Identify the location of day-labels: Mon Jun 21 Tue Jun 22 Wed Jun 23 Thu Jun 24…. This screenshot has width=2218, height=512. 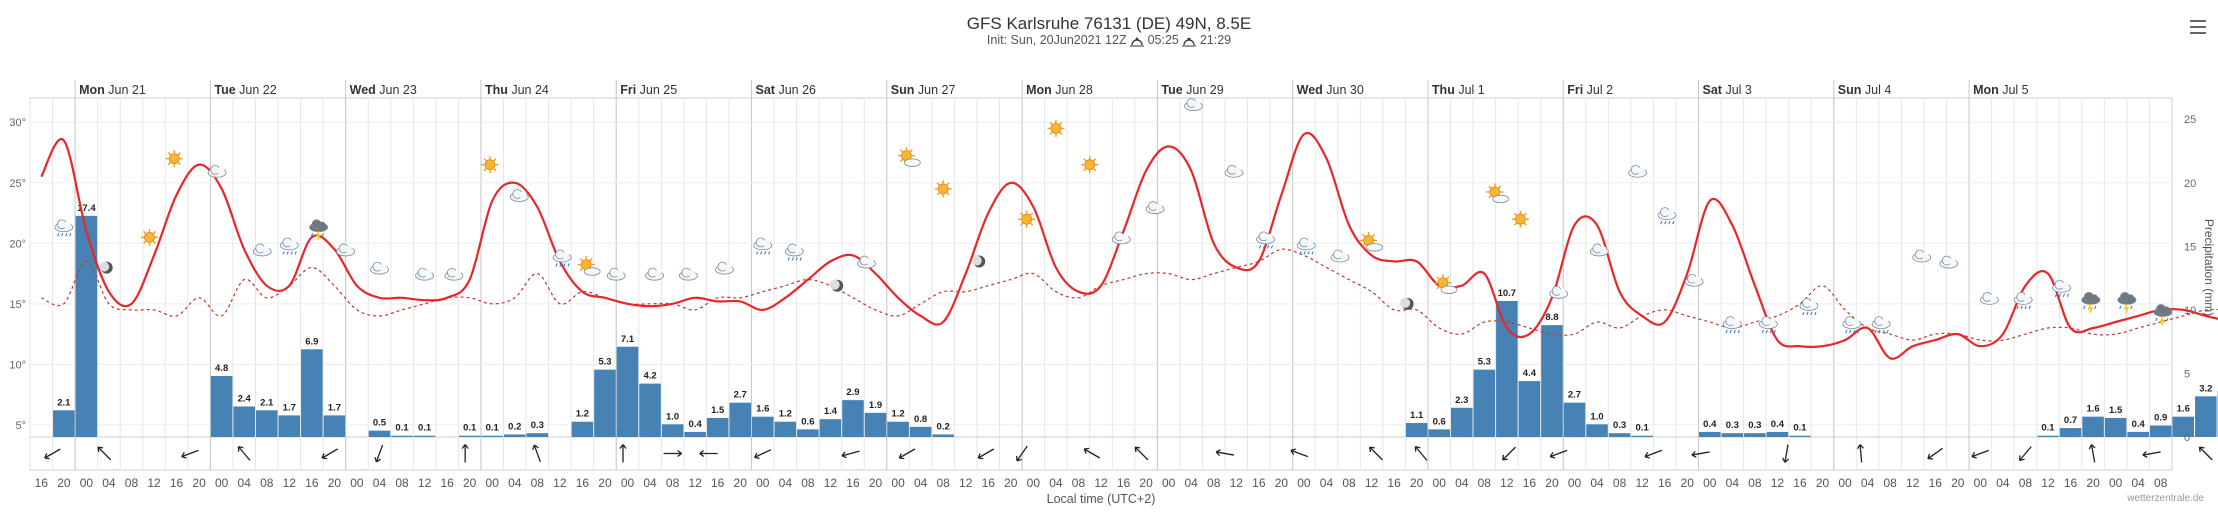
(1054, 90).